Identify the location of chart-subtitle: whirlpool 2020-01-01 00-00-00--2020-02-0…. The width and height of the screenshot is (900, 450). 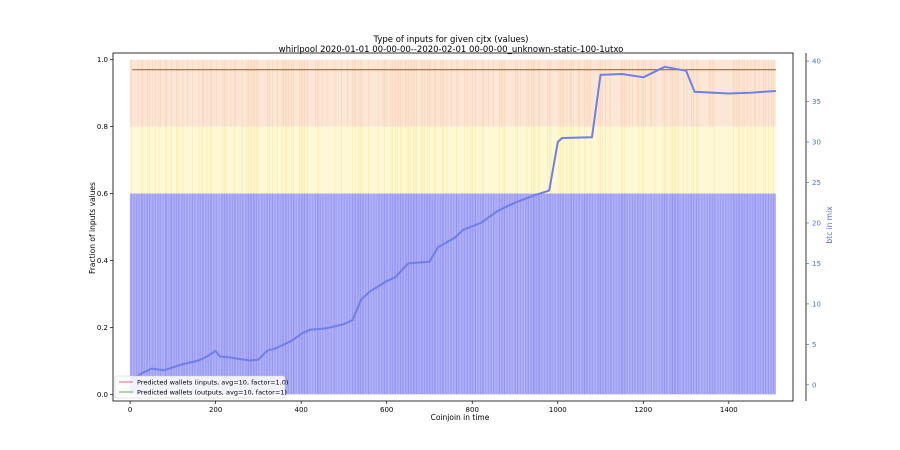
(451, 50).